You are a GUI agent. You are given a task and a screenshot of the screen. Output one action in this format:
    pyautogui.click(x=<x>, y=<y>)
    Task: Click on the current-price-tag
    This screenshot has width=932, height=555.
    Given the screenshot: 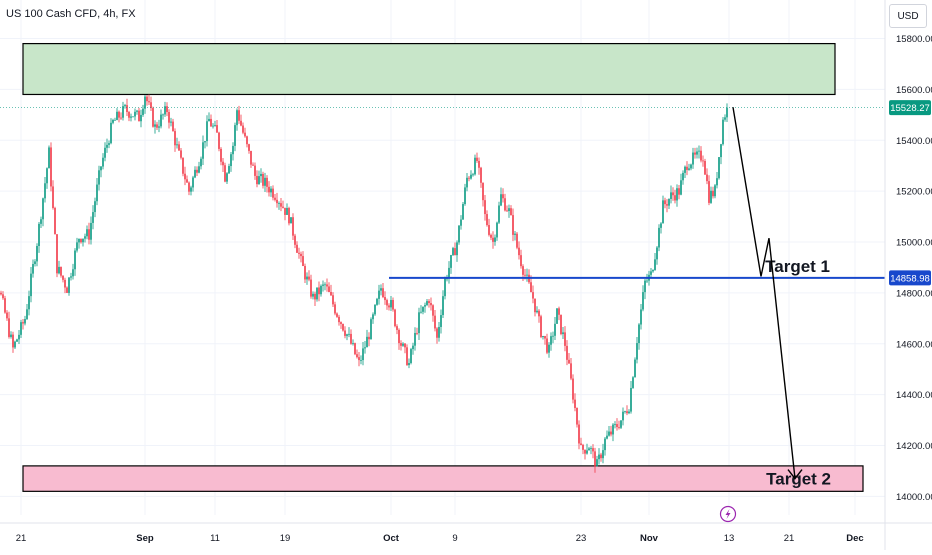 What is the action you would take?
    pyautogui.click(x=910, y=108)
    